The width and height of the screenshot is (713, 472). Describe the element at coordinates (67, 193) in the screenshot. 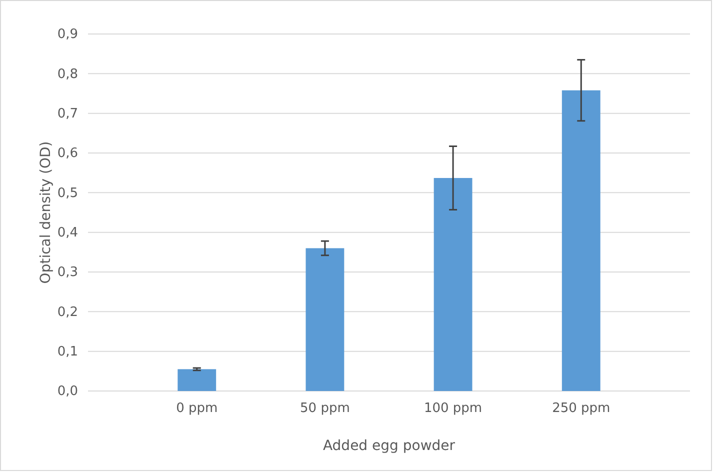

I see `y-tick-label: 0,5` at that location.